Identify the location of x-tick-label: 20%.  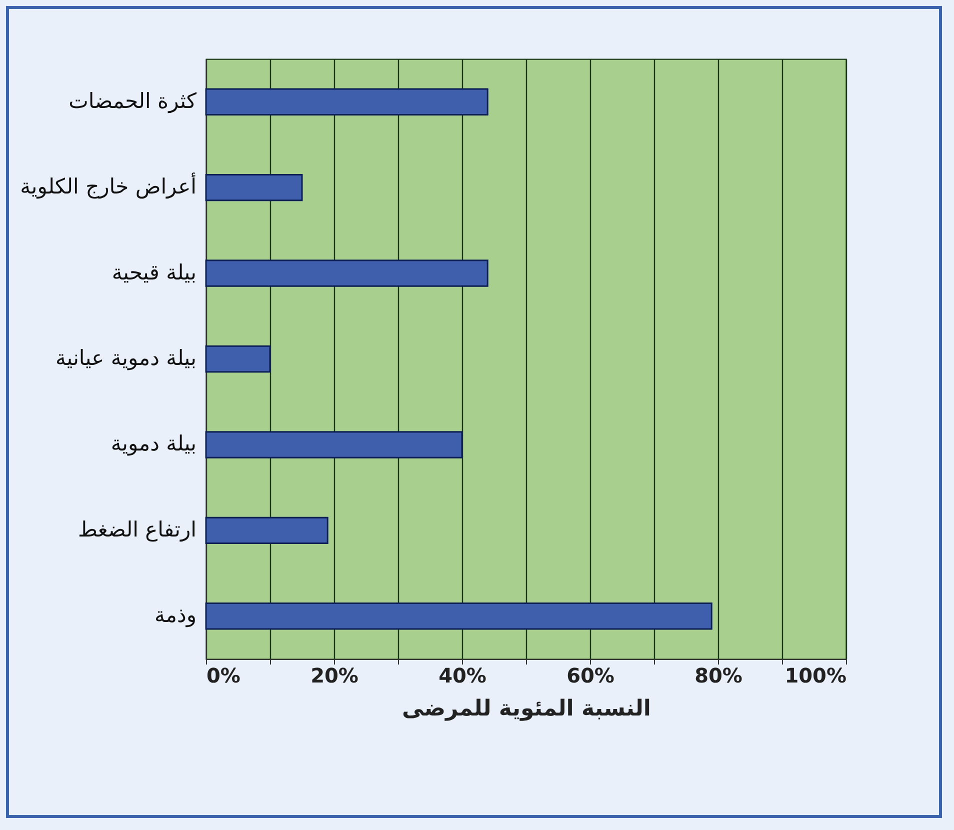
(334, 676).